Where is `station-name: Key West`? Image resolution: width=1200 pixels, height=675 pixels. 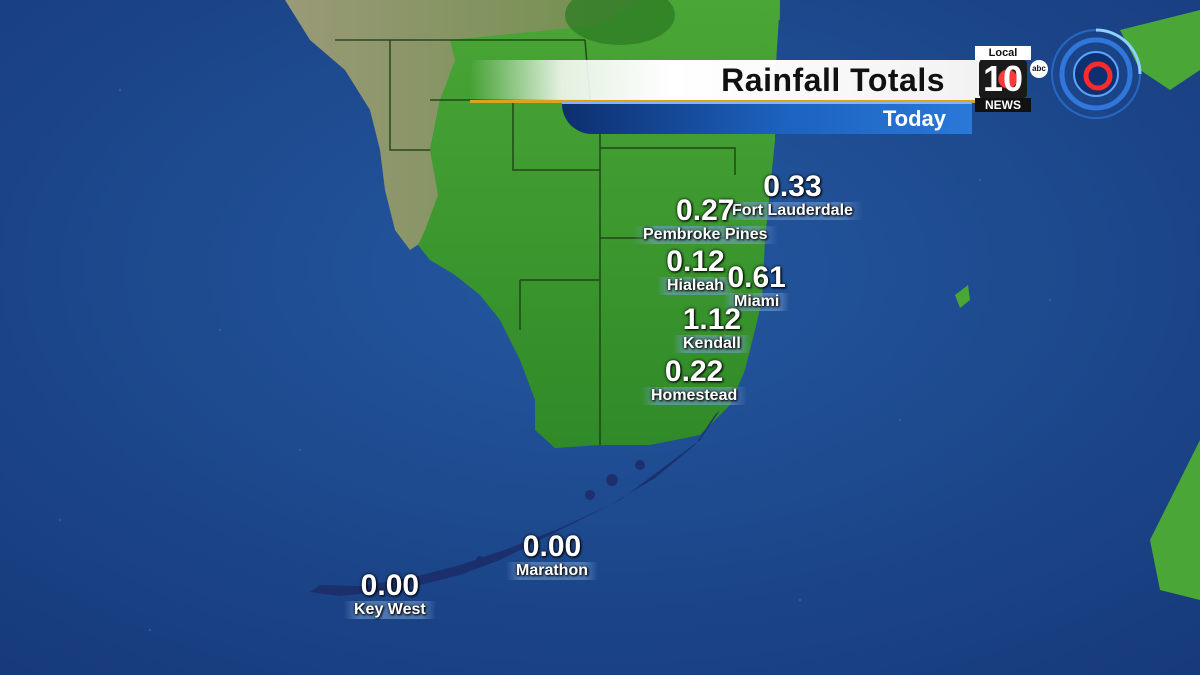 station-name: Key West is located at coordinates (390, 610).